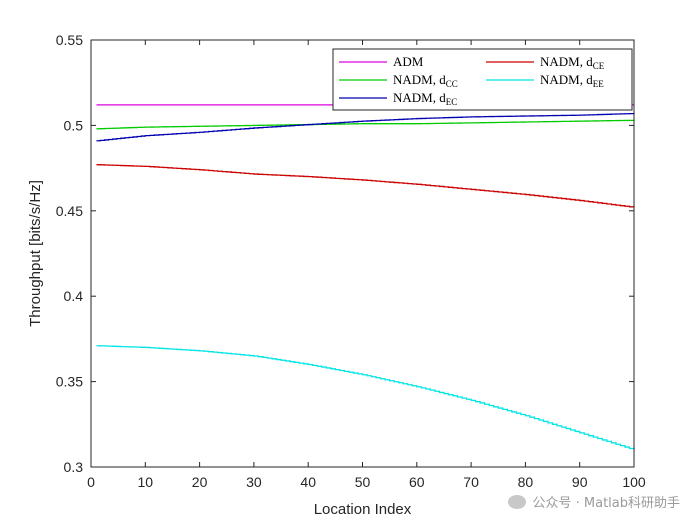 The width and height of the screenshot is (700, 525). I want to click on x-tick-label: 10, so click(146, 482).